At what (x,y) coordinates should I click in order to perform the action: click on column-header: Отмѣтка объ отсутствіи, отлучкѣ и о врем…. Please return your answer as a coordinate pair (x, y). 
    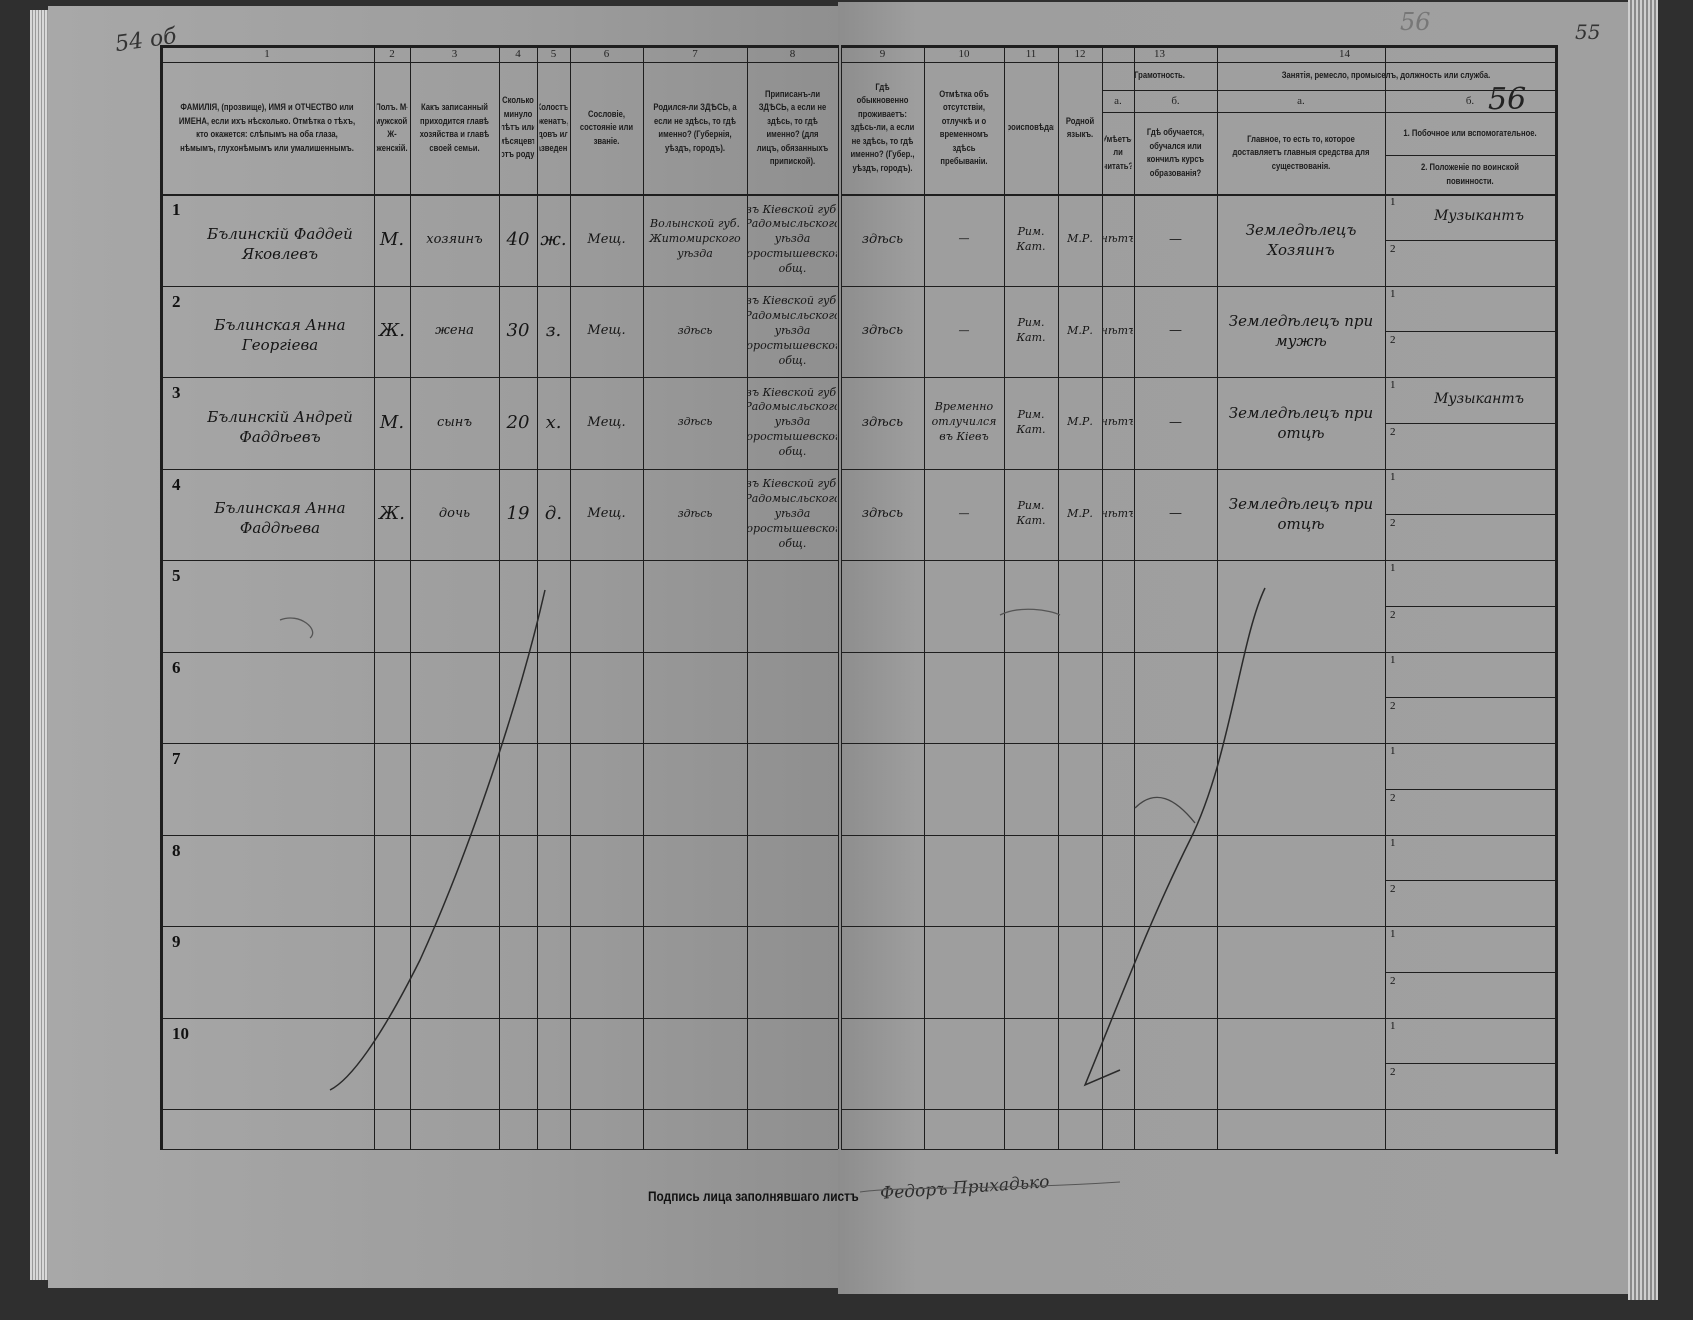
    Looking at the image, I should click on (964, 127).